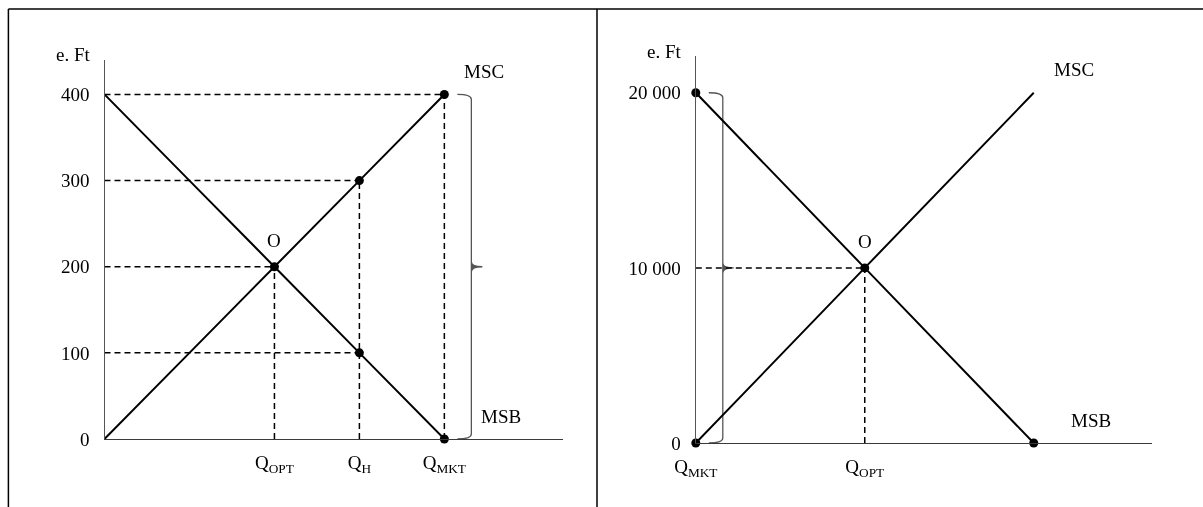 The width and height of the screenshot is (1203, 507). Describe the element at coordinates (359, 463) in the screenshot. I see `x-tick-label: Q$_{H}$` at that location.